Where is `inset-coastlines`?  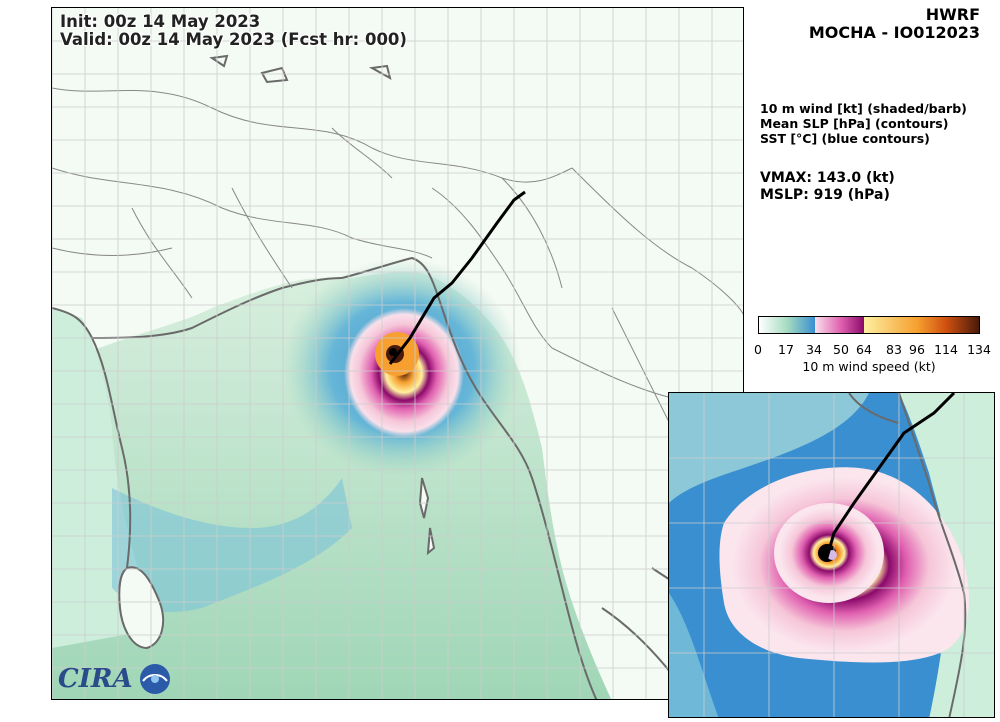
inset-coastlines is located at coordinates (907, 555).